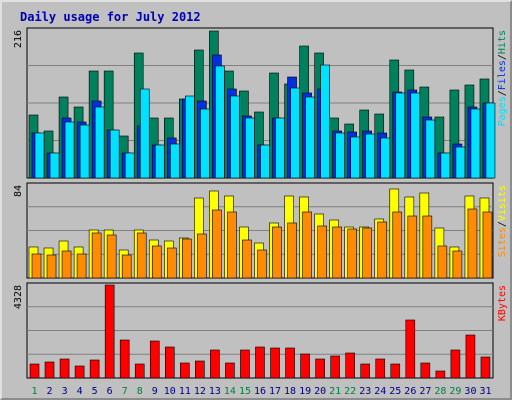 The width and height of the screenshot is (512, 400). Describe the element at coordinates (470, 391) in the screenshot. I see `x-tick-label-day-30: 30` at that location.